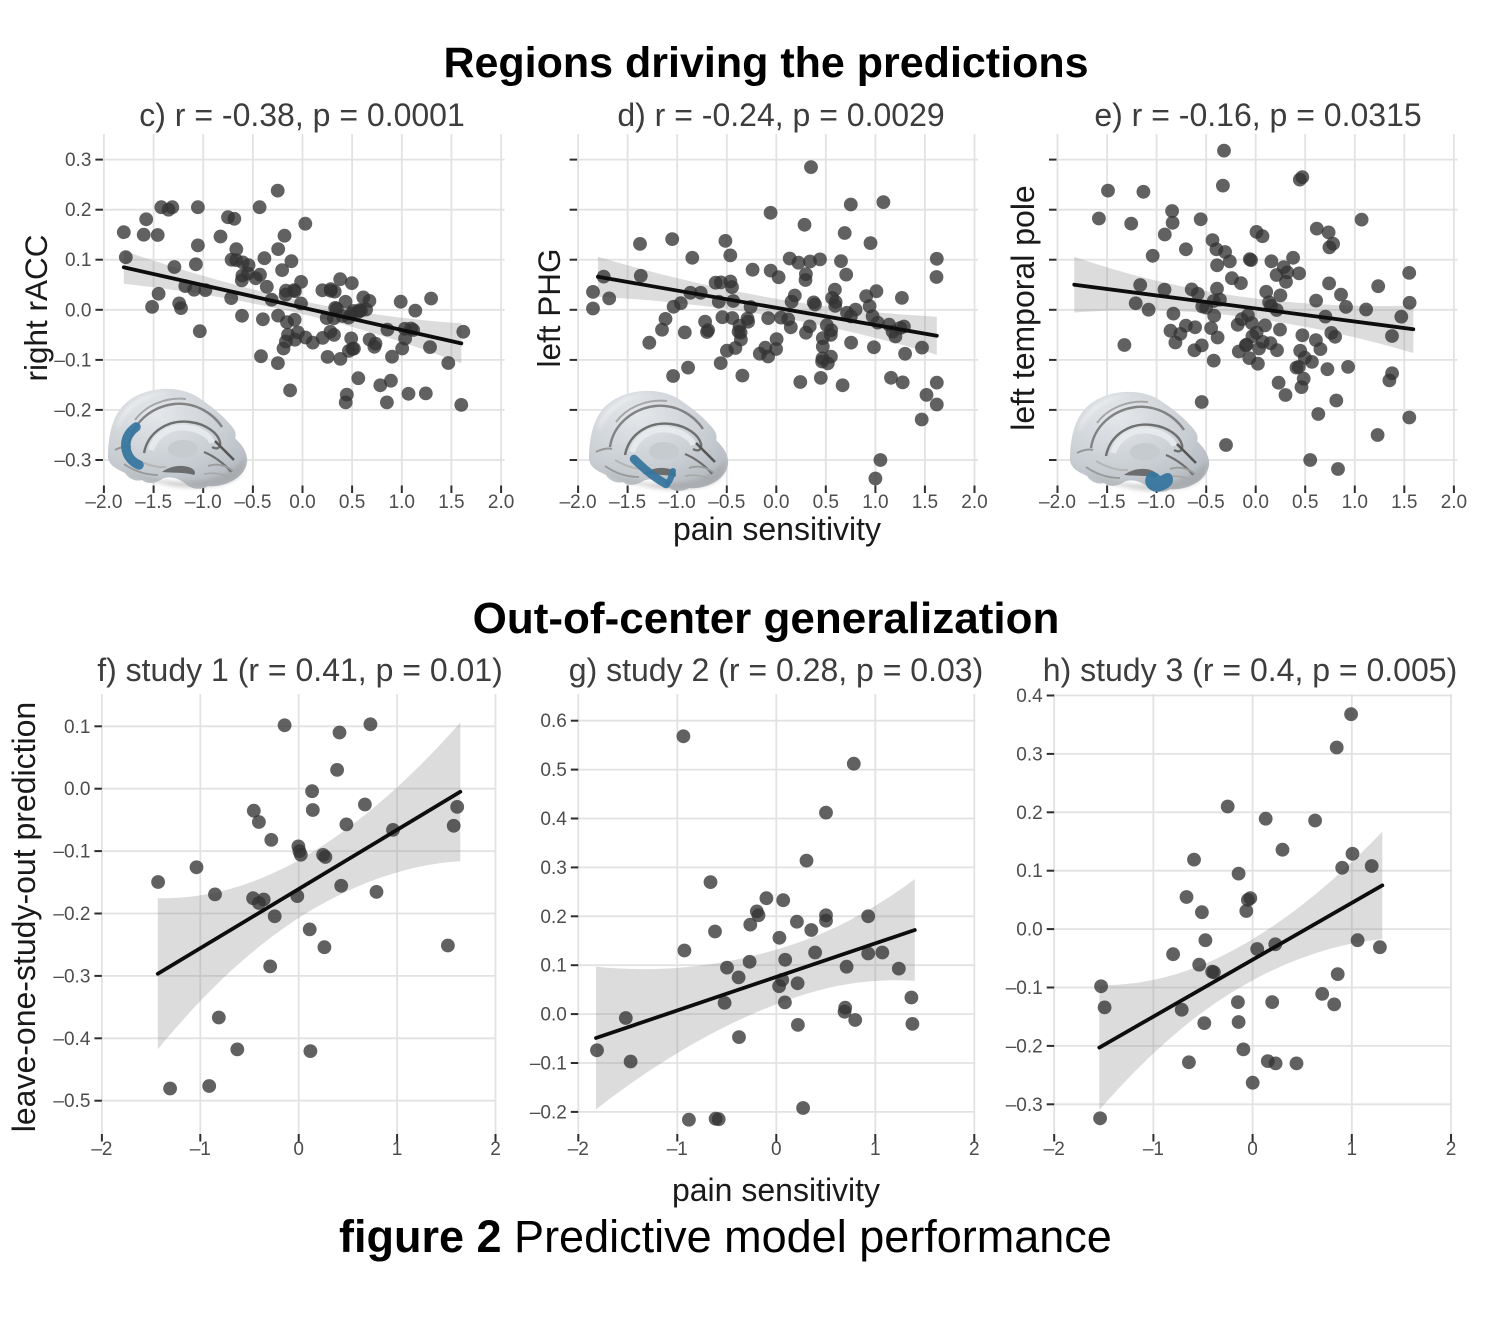 This screenshot has height=1317, width=1492. I want to click on svg-text: 0.6, so click(553, 721).